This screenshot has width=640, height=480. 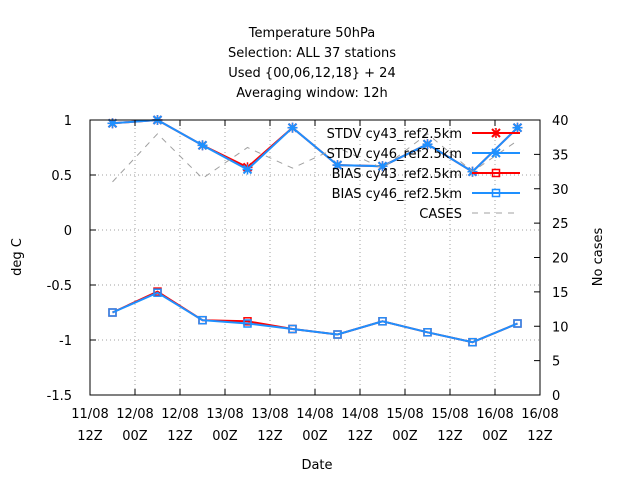 What do you see at coordinates (89, 414) in the screenshot?
I see `x-tick-label-date: 11/08` at bounding box center [89, 414].